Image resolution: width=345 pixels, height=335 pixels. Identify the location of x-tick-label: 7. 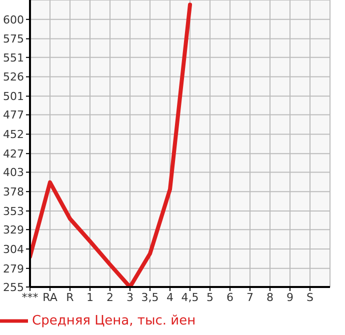
(250, 297).